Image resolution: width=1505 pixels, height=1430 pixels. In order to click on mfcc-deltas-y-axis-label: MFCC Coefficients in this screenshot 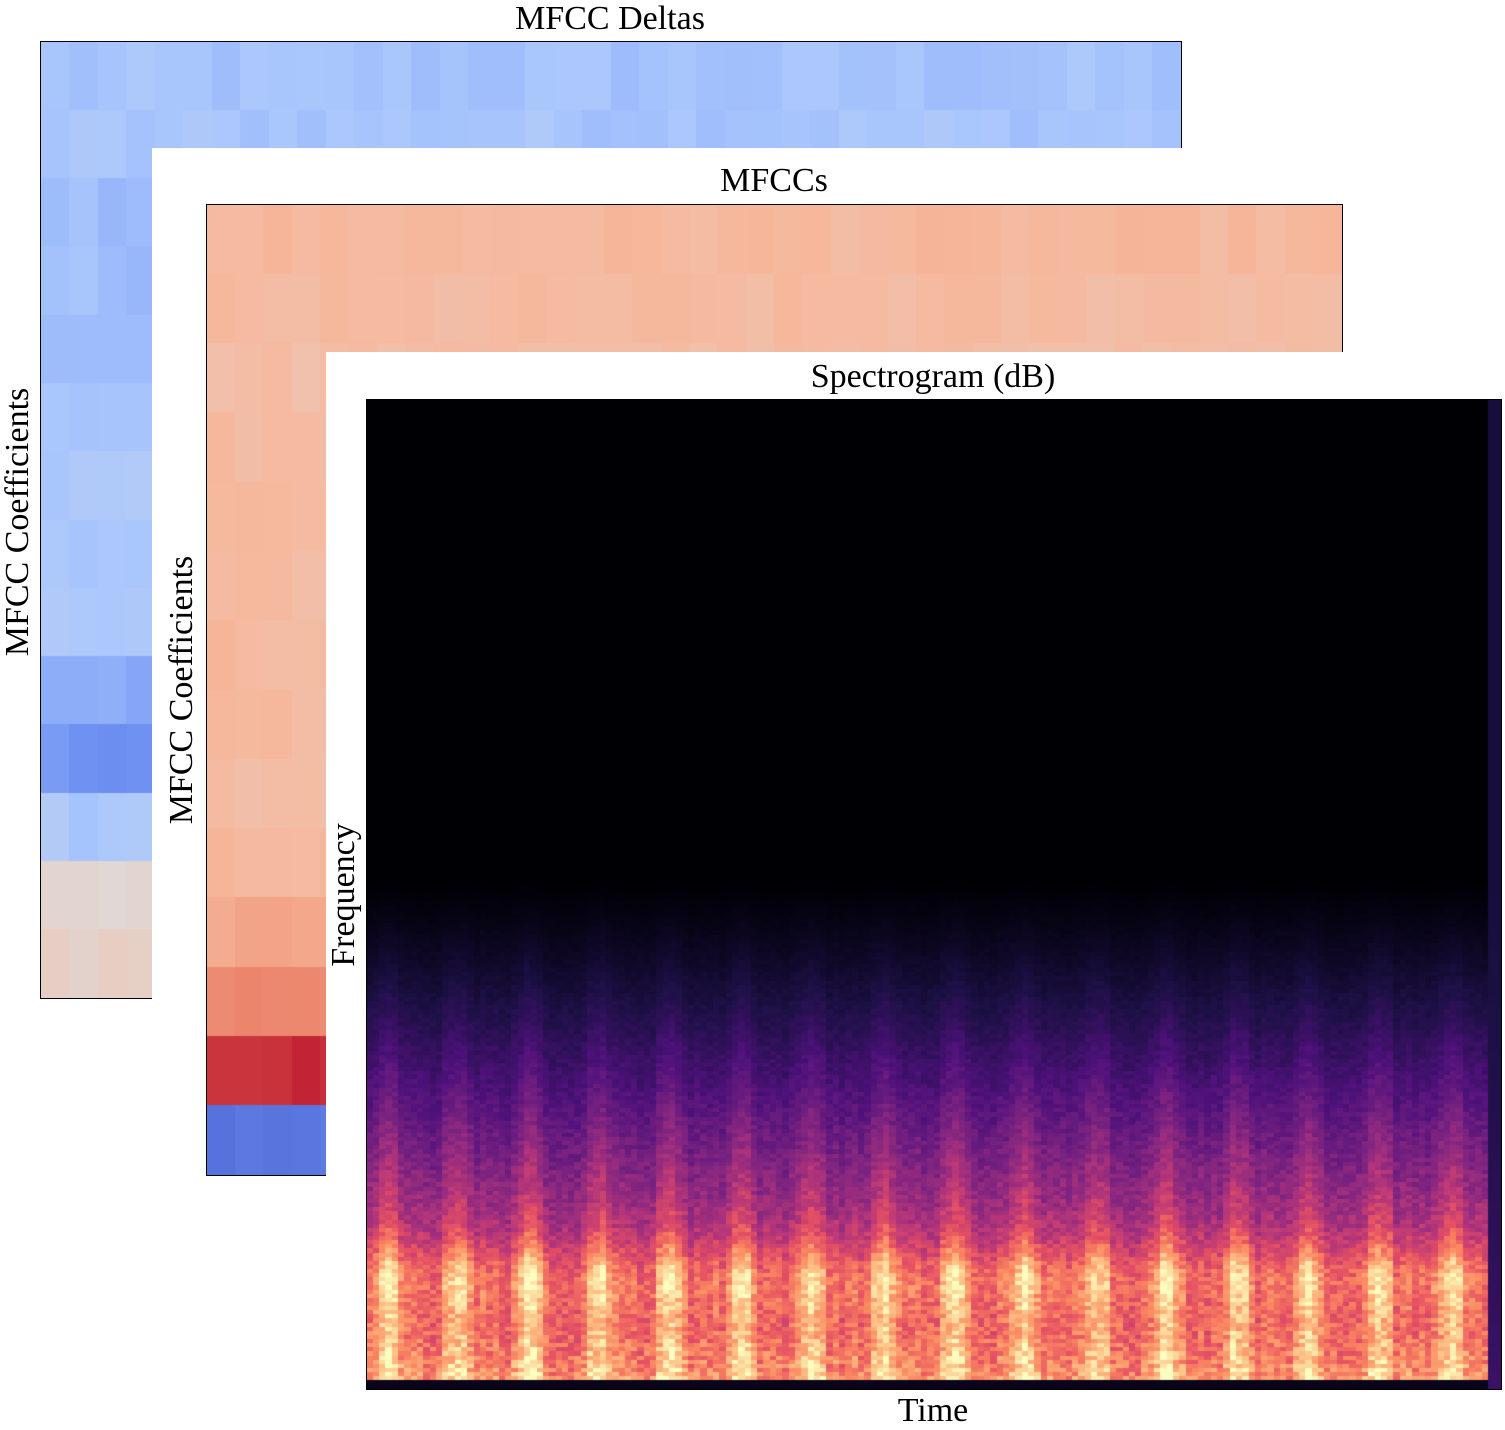, I will do `click(18, 522)`.